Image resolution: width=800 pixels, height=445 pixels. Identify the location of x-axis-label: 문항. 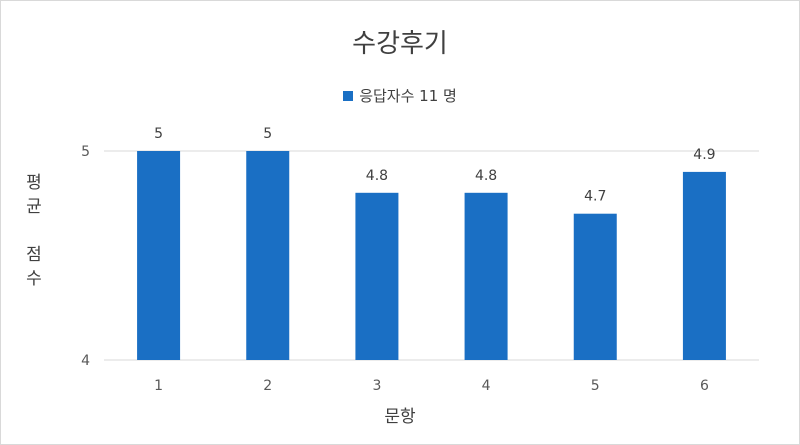
(400, 417).